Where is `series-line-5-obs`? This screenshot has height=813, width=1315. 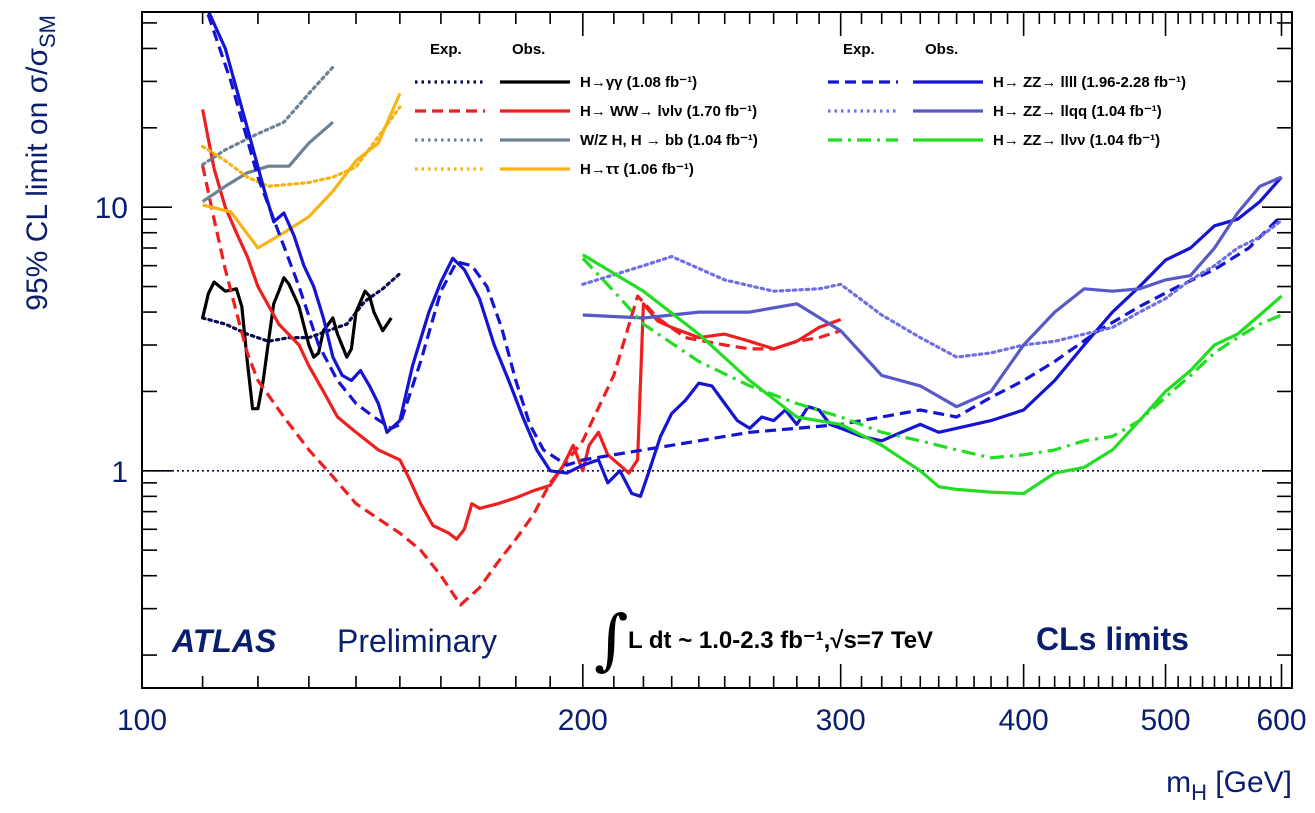
series-line-5-obs is located at coordinates (267, 161).